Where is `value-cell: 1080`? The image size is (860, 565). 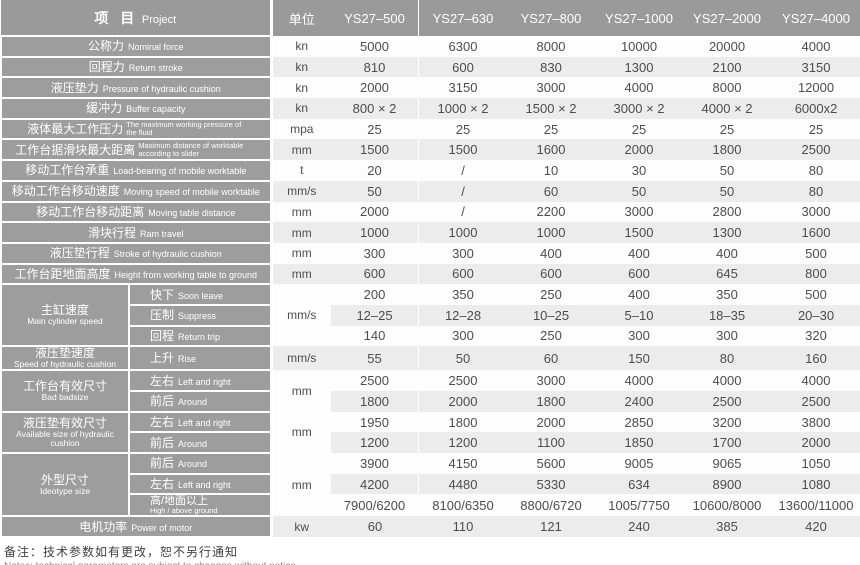 value-cell: 1080 is located at coordinates (815, 484).